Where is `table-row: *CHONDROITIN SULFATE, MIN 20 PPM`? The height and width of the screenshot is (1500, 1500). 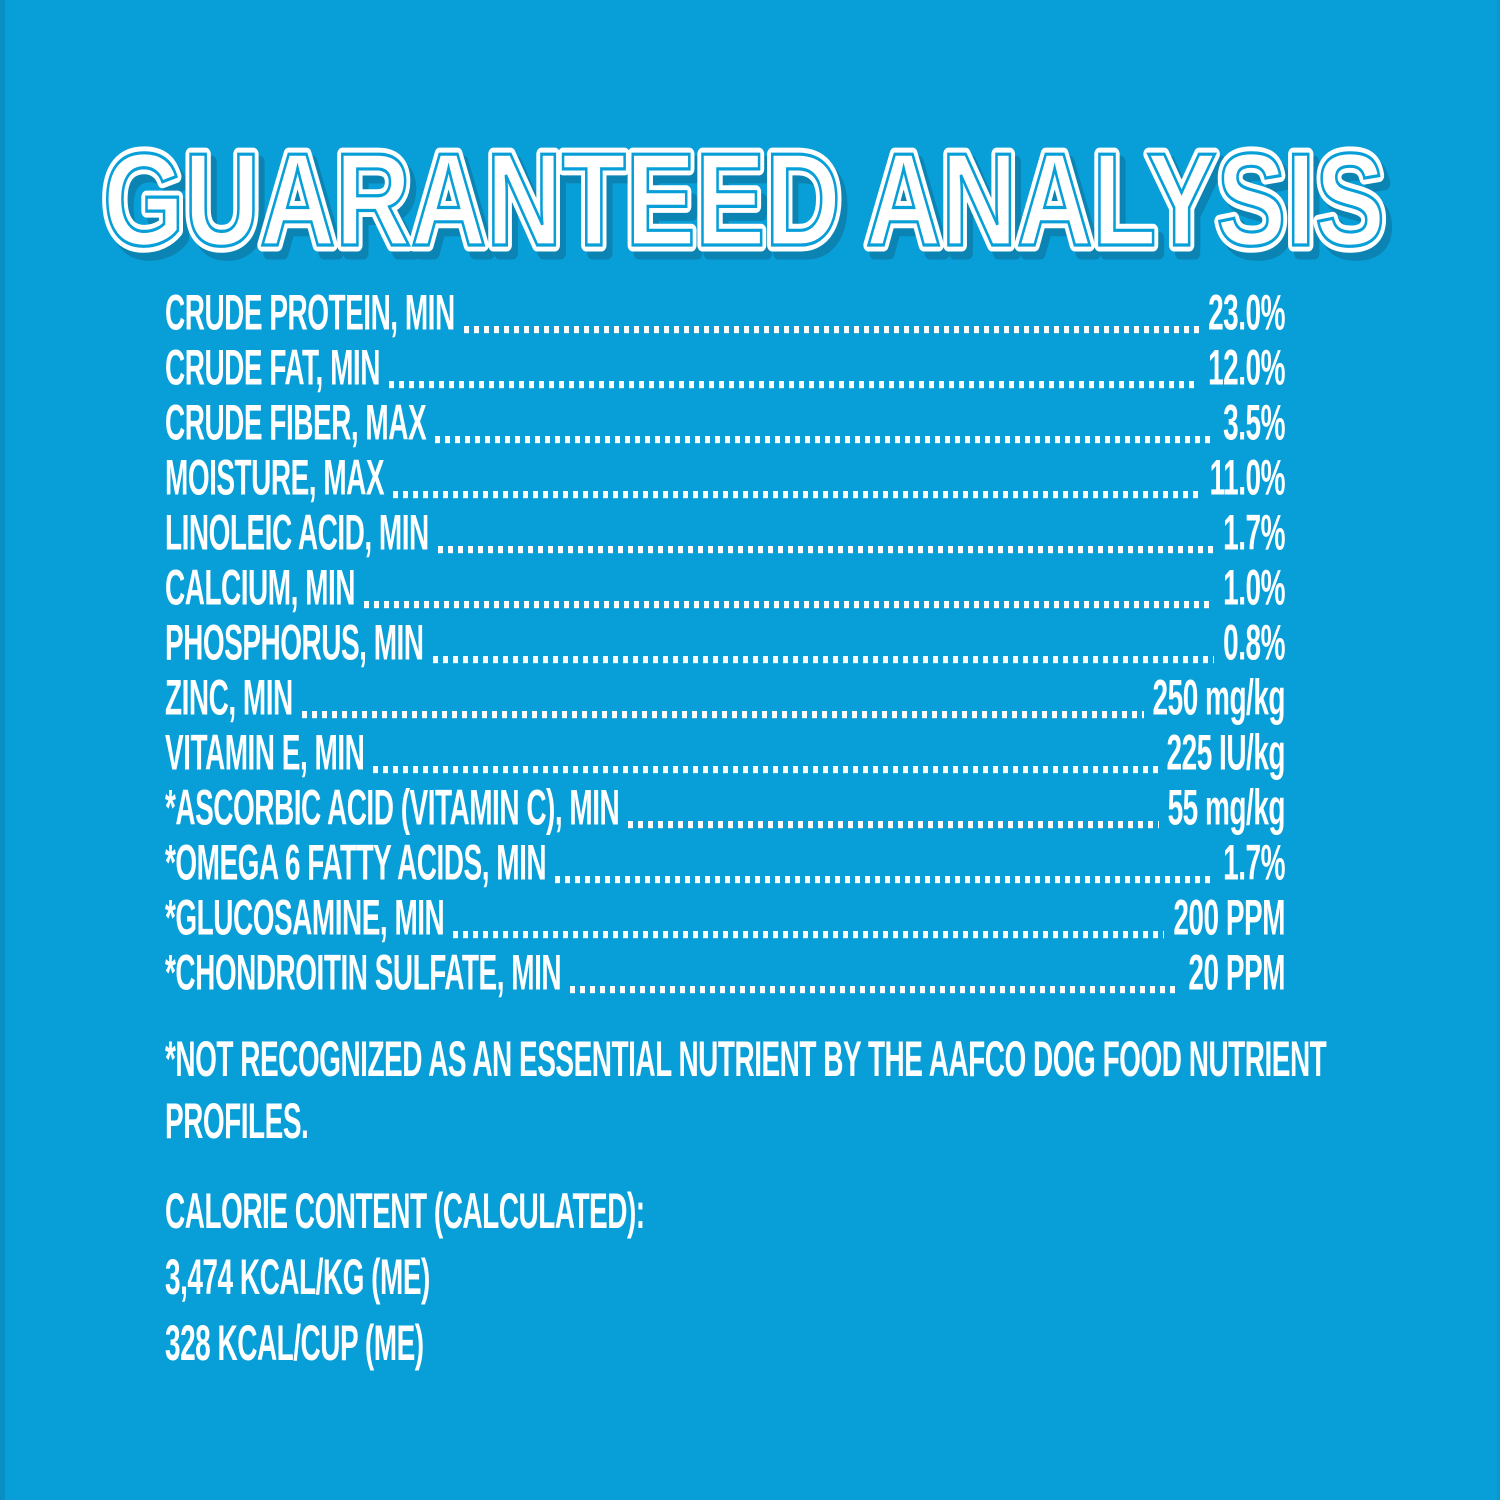
table-row: *CHONDROITIN SULFATE, MIN 20 PPM is located at coordinates (725, 972).